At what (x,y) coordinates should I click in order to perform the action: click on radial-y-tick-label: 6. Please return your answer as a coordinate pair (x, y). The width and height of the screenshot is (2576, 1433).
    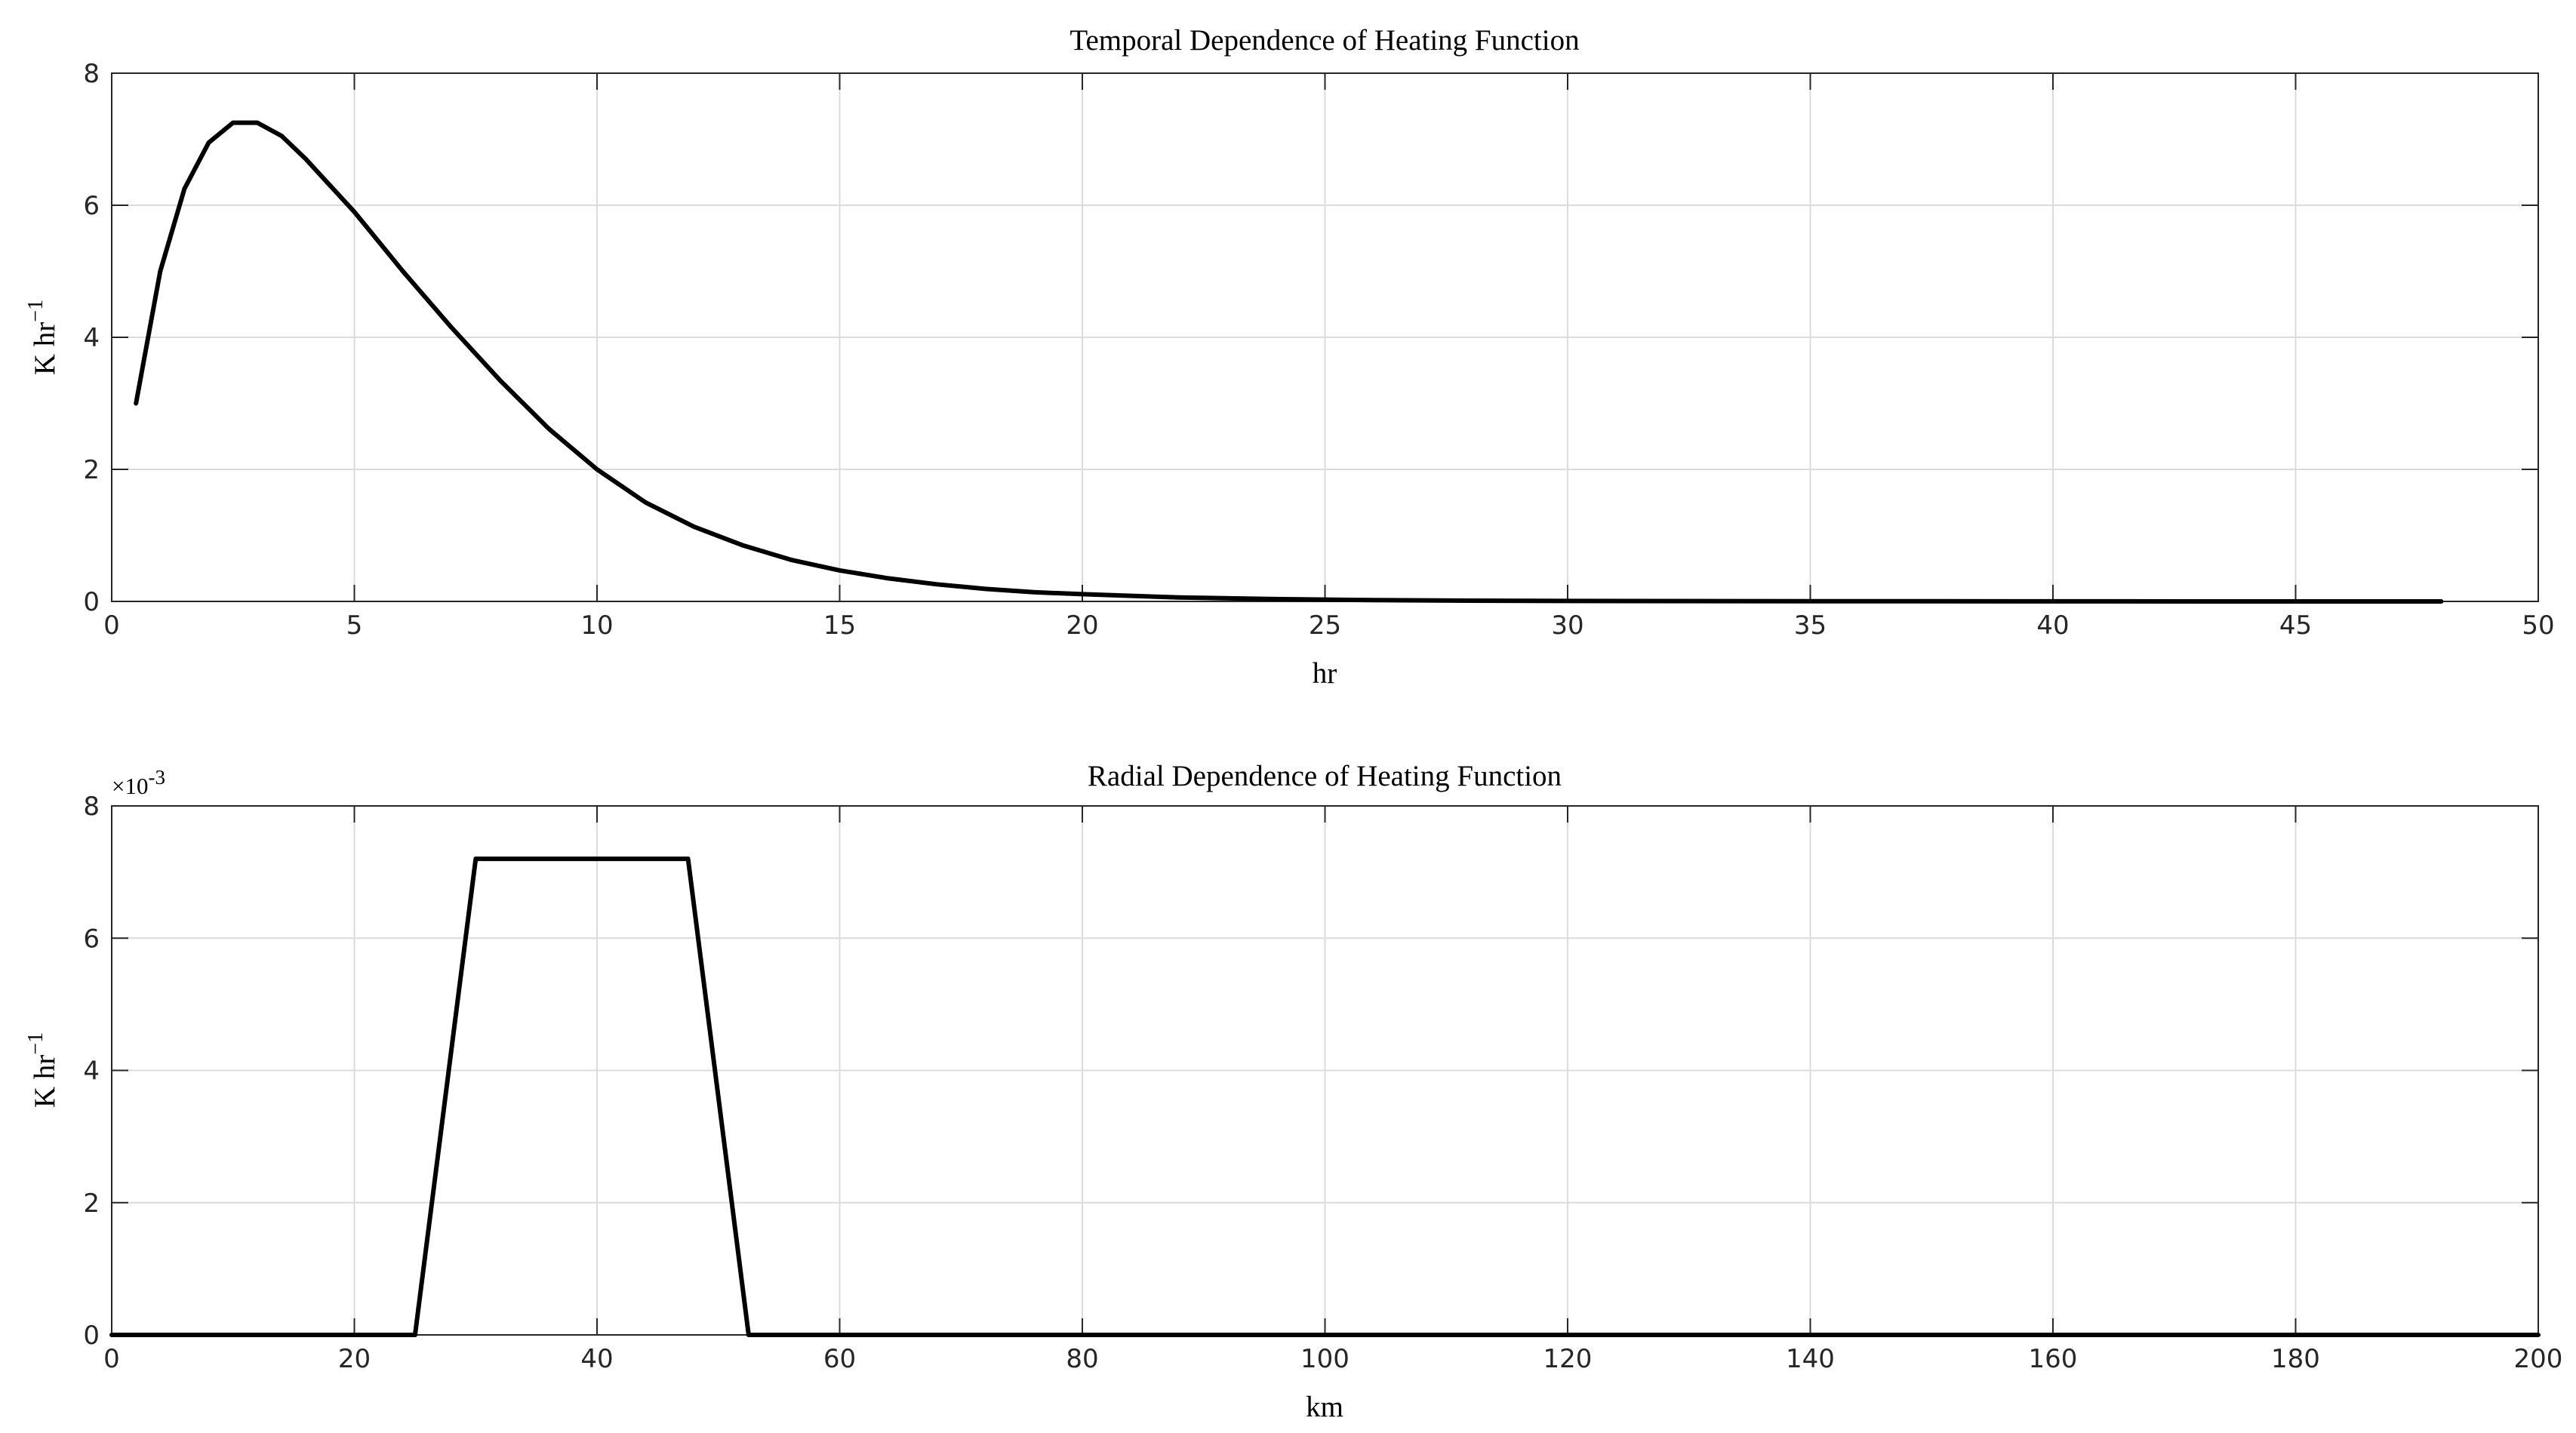
    Looking at the image, I should click on (91, 939).